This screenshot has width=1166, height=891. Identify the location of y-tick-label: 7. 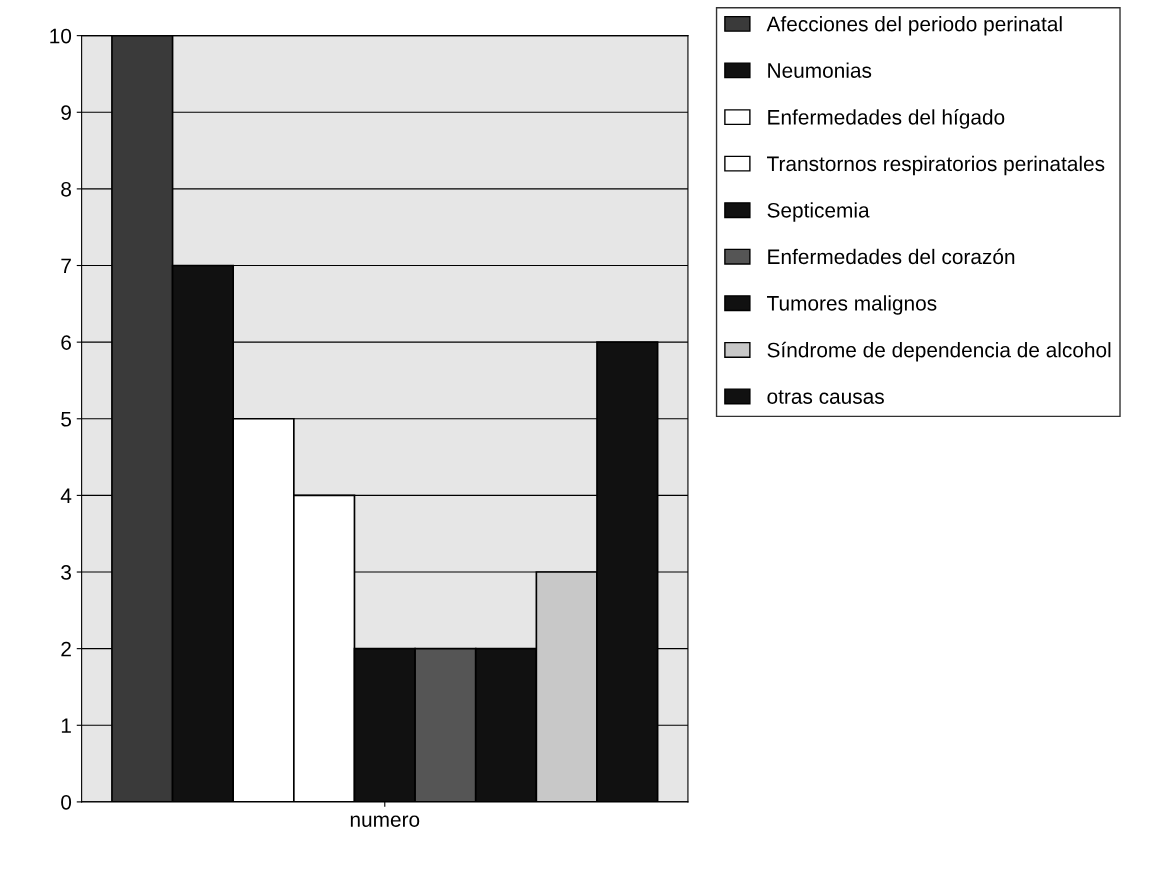
(66, 266).